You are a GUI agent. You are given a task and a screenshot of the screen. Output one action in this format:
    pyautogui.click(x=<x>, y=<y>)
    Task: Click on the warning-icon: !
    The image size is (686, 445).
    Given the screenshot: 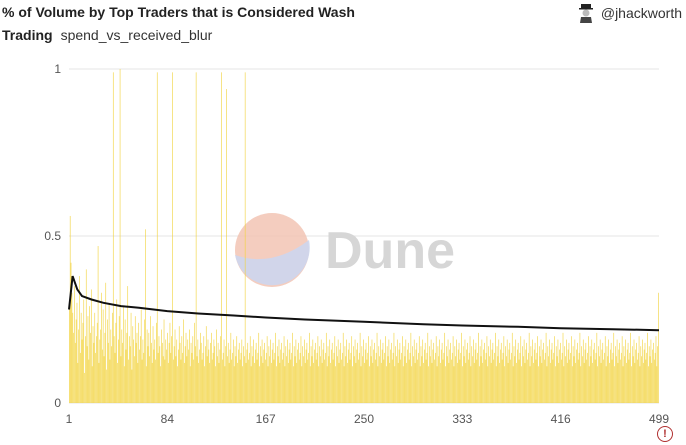 What is the action you would take?
    pyautogui.click(x=665, y=434)
    